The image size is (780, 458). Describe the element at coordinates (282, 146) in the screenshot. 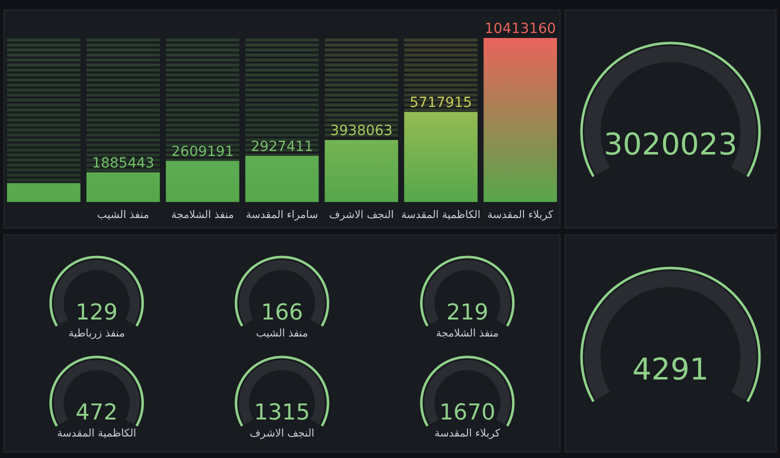

I see `data-label: 2927411` at that location.